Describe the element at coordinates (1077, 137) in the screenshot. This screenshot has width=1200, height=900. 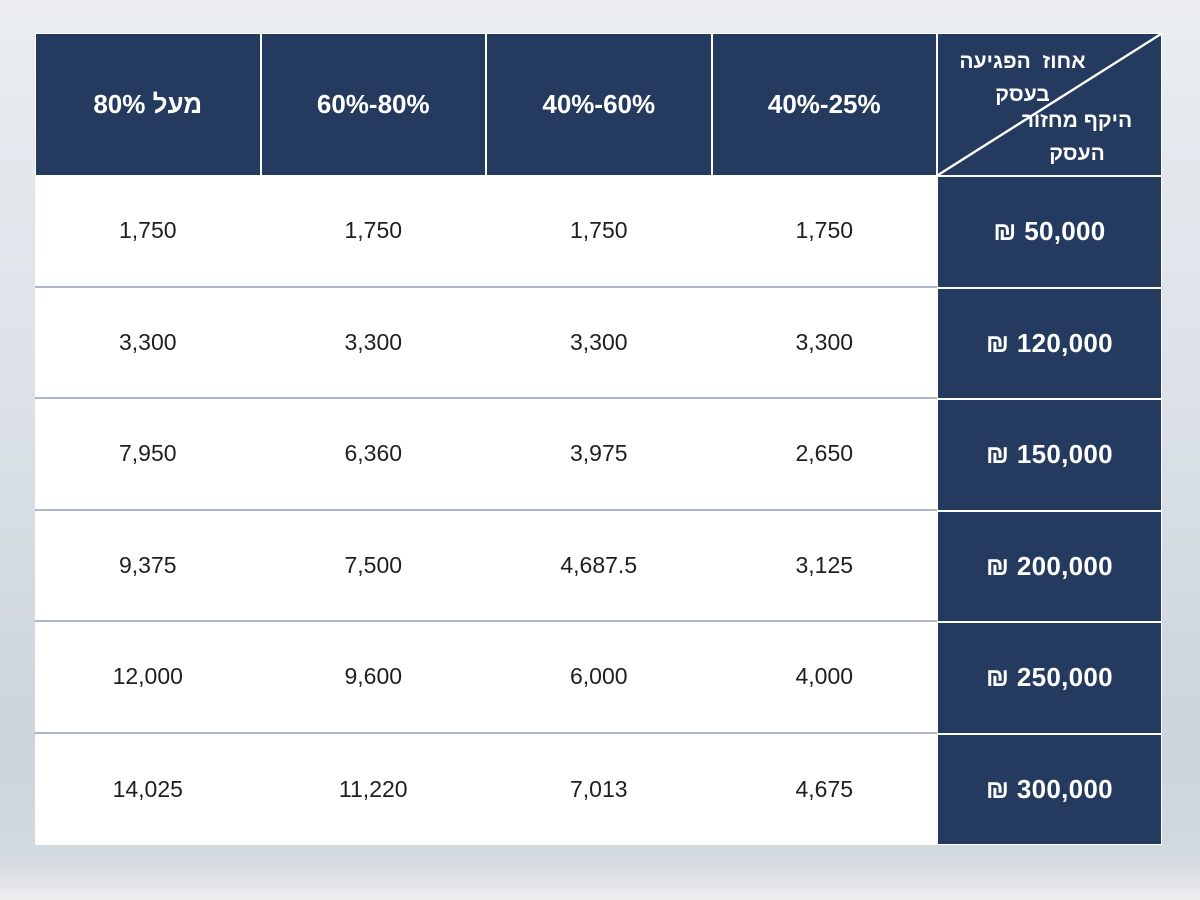
I see `turnover-axis-label: היקף מחזור העסק` at that location.